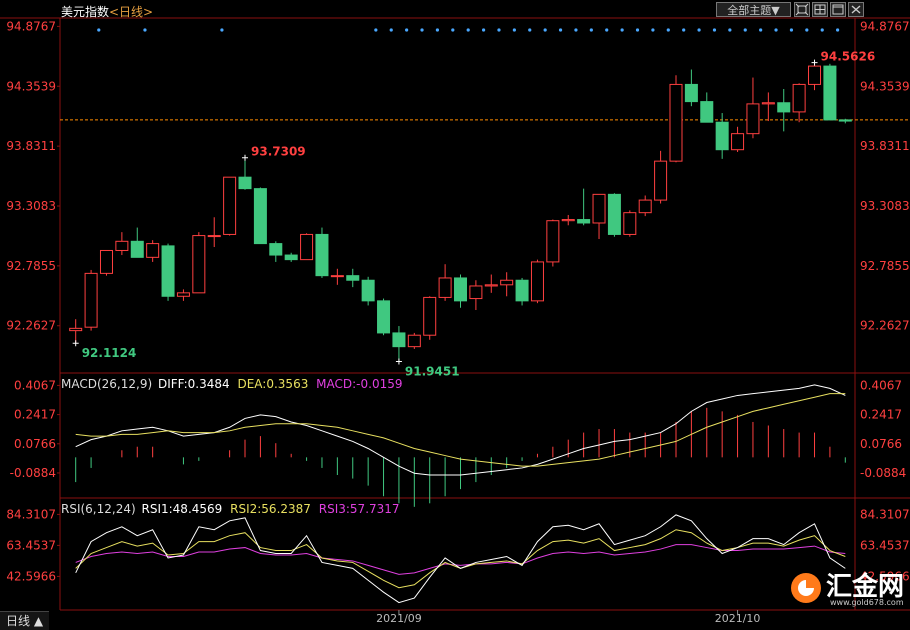  What do you see at coordinates (31, 576) in the screenshot?
I see `rsi-tick-left: 42.5966` at bounding box center [31, 576].